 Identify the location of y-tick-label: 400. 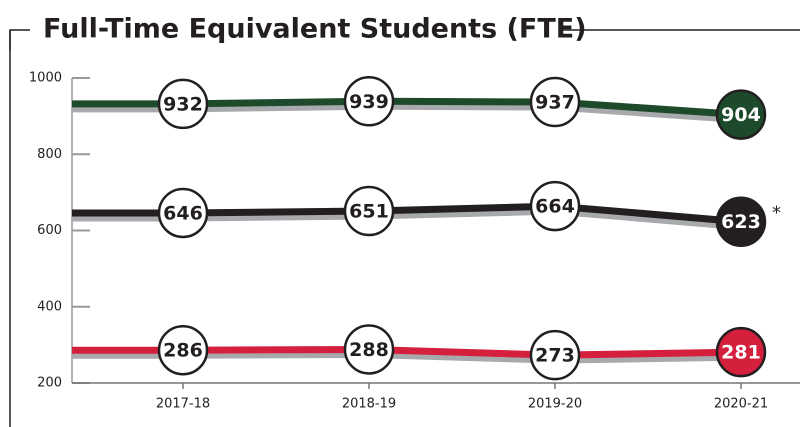
(49, 306).